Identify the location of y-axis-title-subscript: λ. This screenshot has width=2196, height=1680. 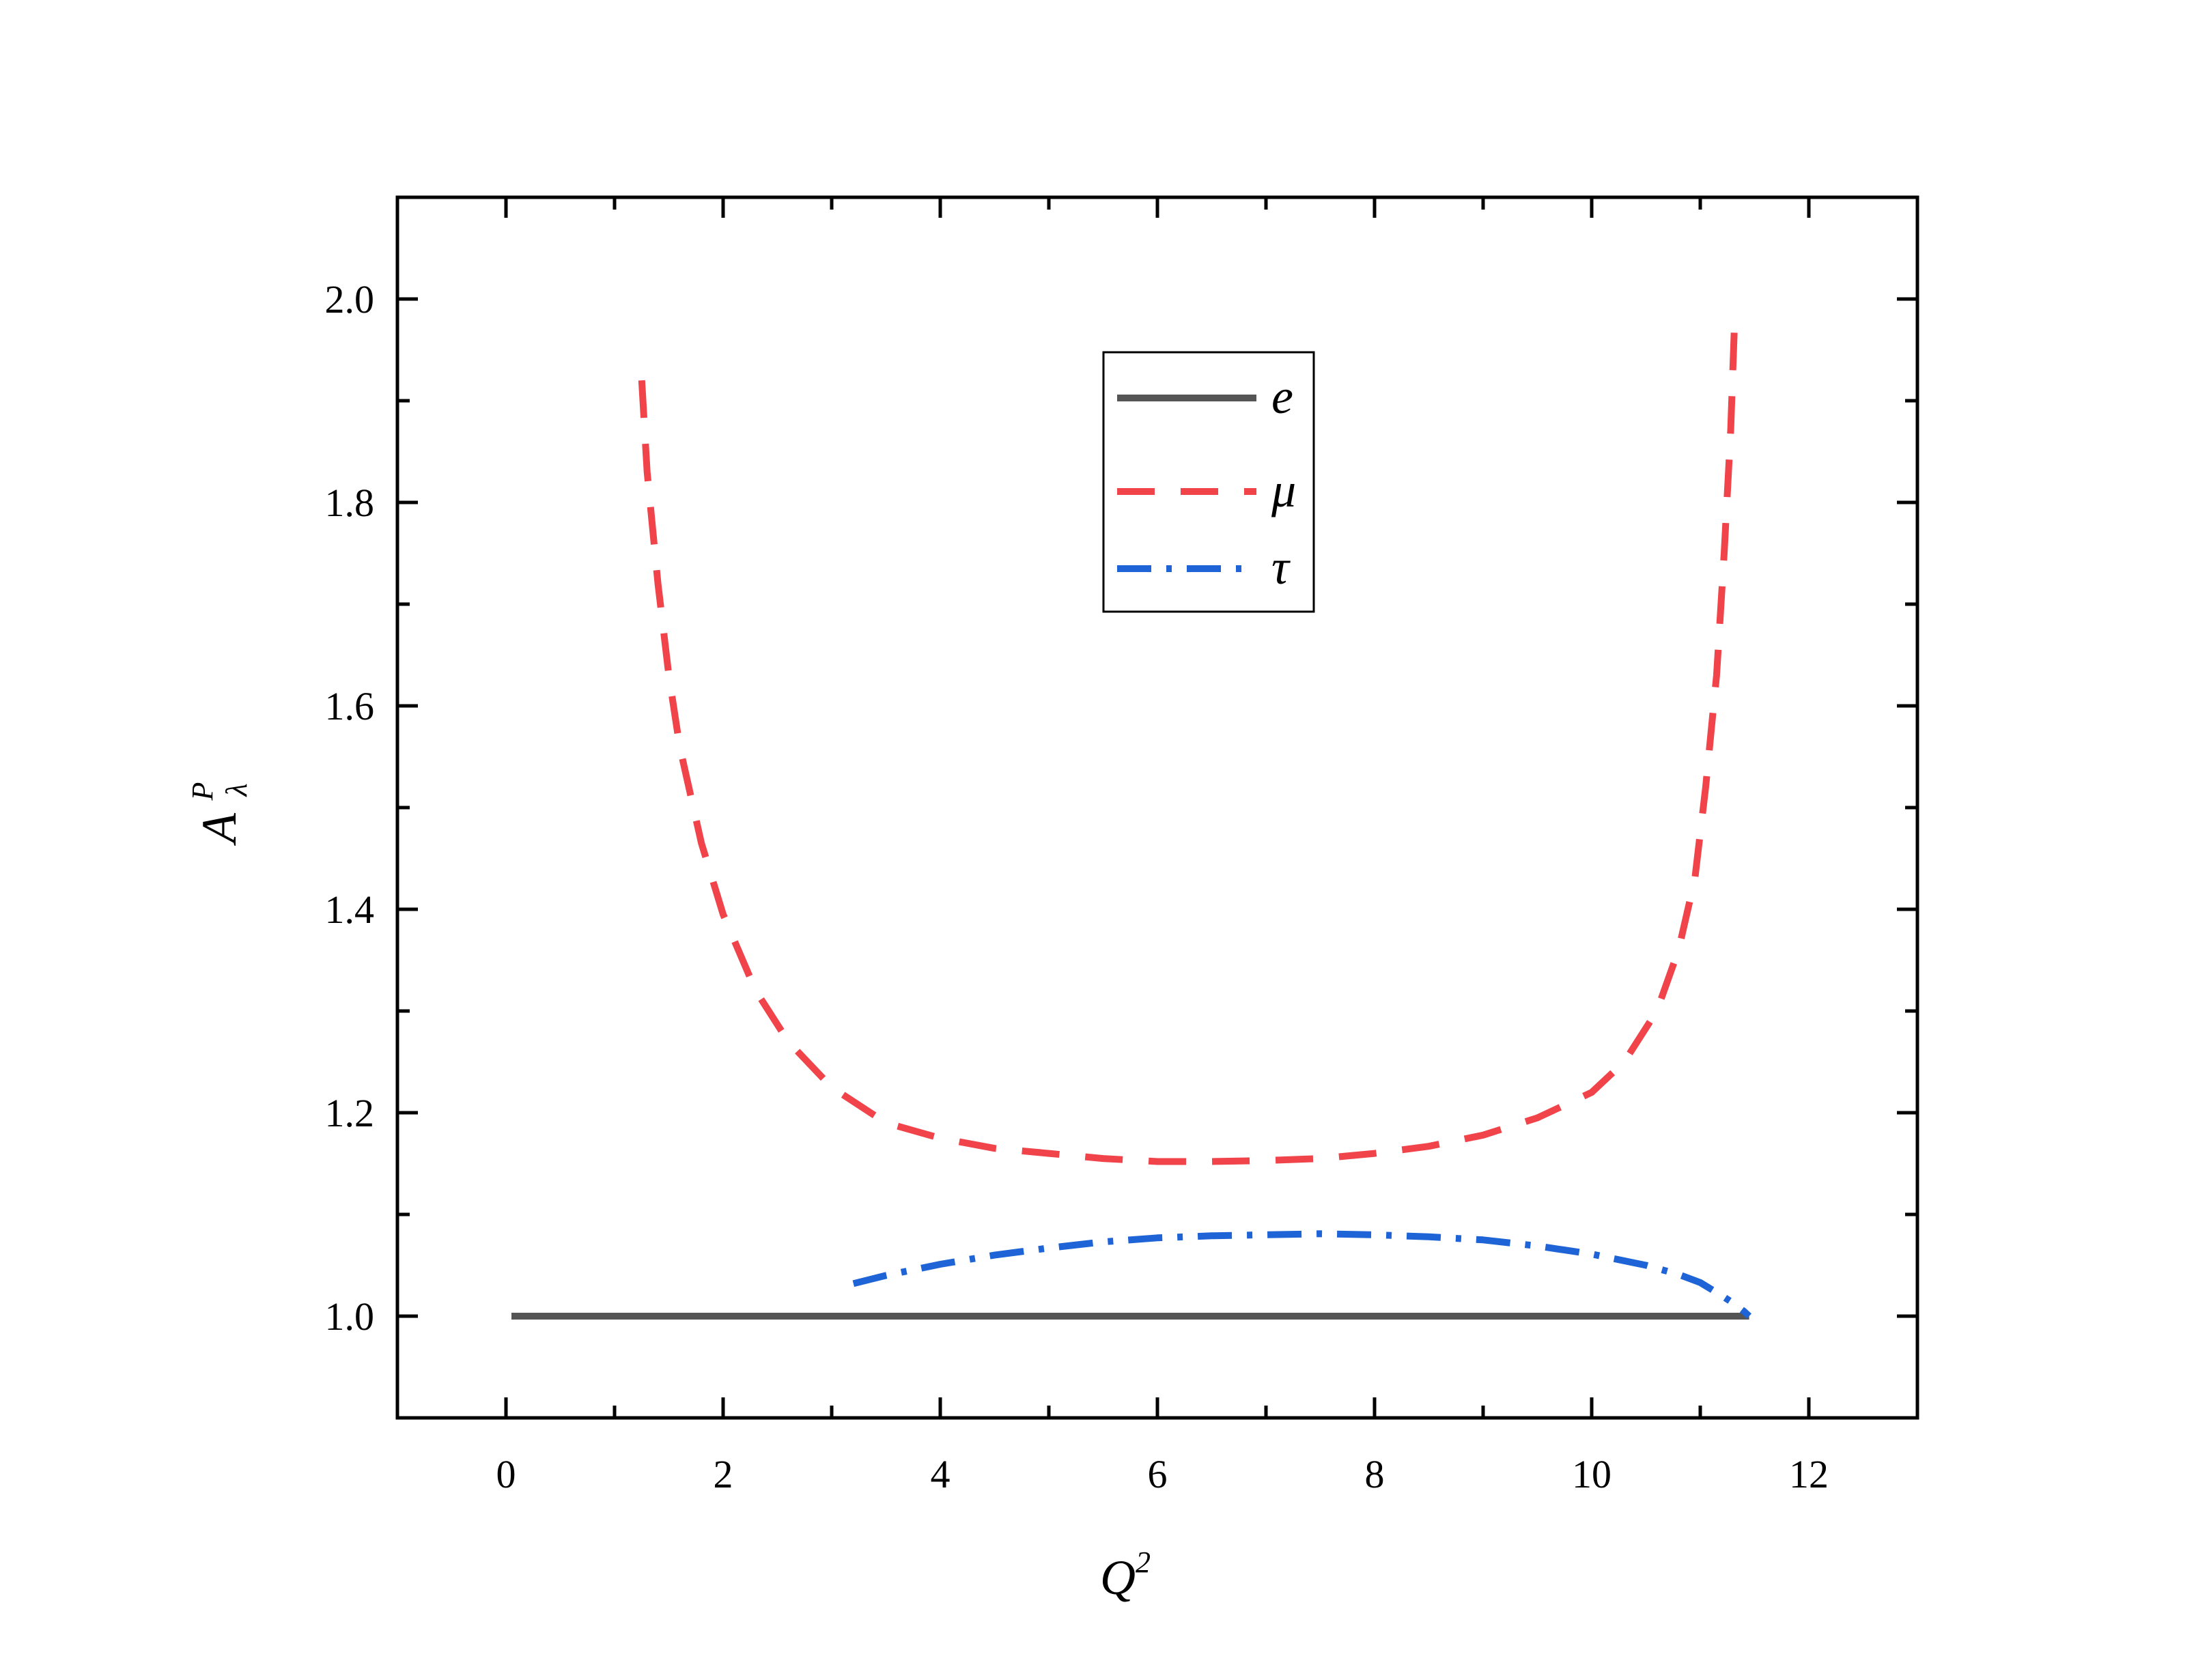
(237, 790).